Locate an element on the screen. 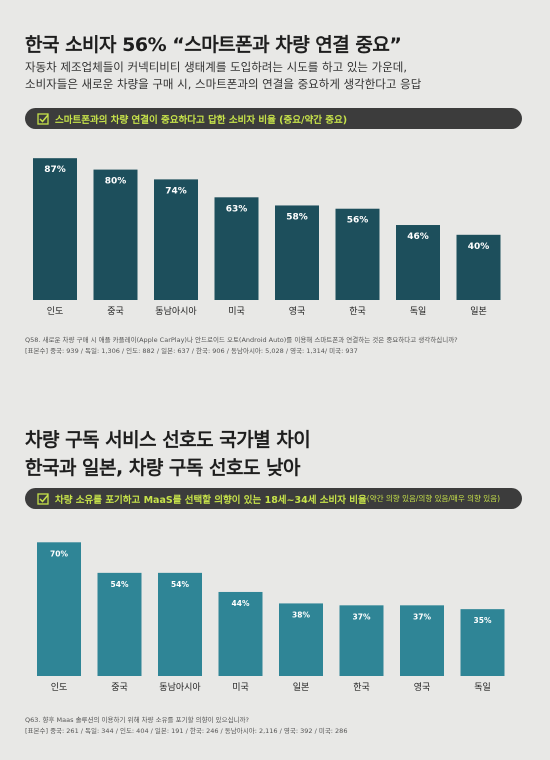 The width and height of the screenshot is (550, 760). chart1-caption-pill: 스마트폰과의 차량 연결이 중요하다고 답한 소비자 비율 (중요/약간 중요) is located at coordinates (273, 118).